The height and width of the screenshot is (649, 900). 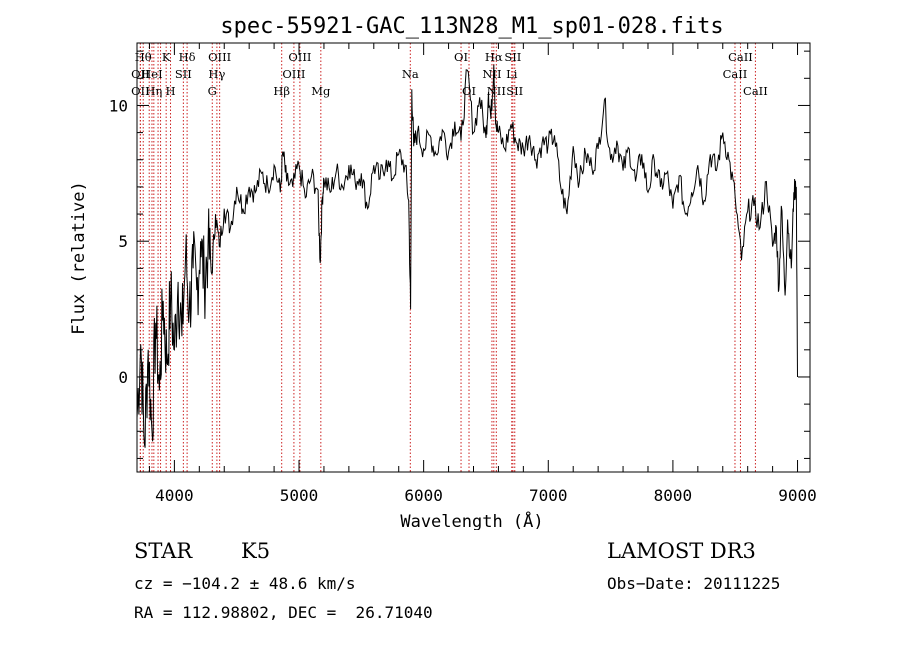 What do you see at coordinates (548, 495) in the screenshot?
I see `x-tick-label: 7000` at bounding box center [548, 495].